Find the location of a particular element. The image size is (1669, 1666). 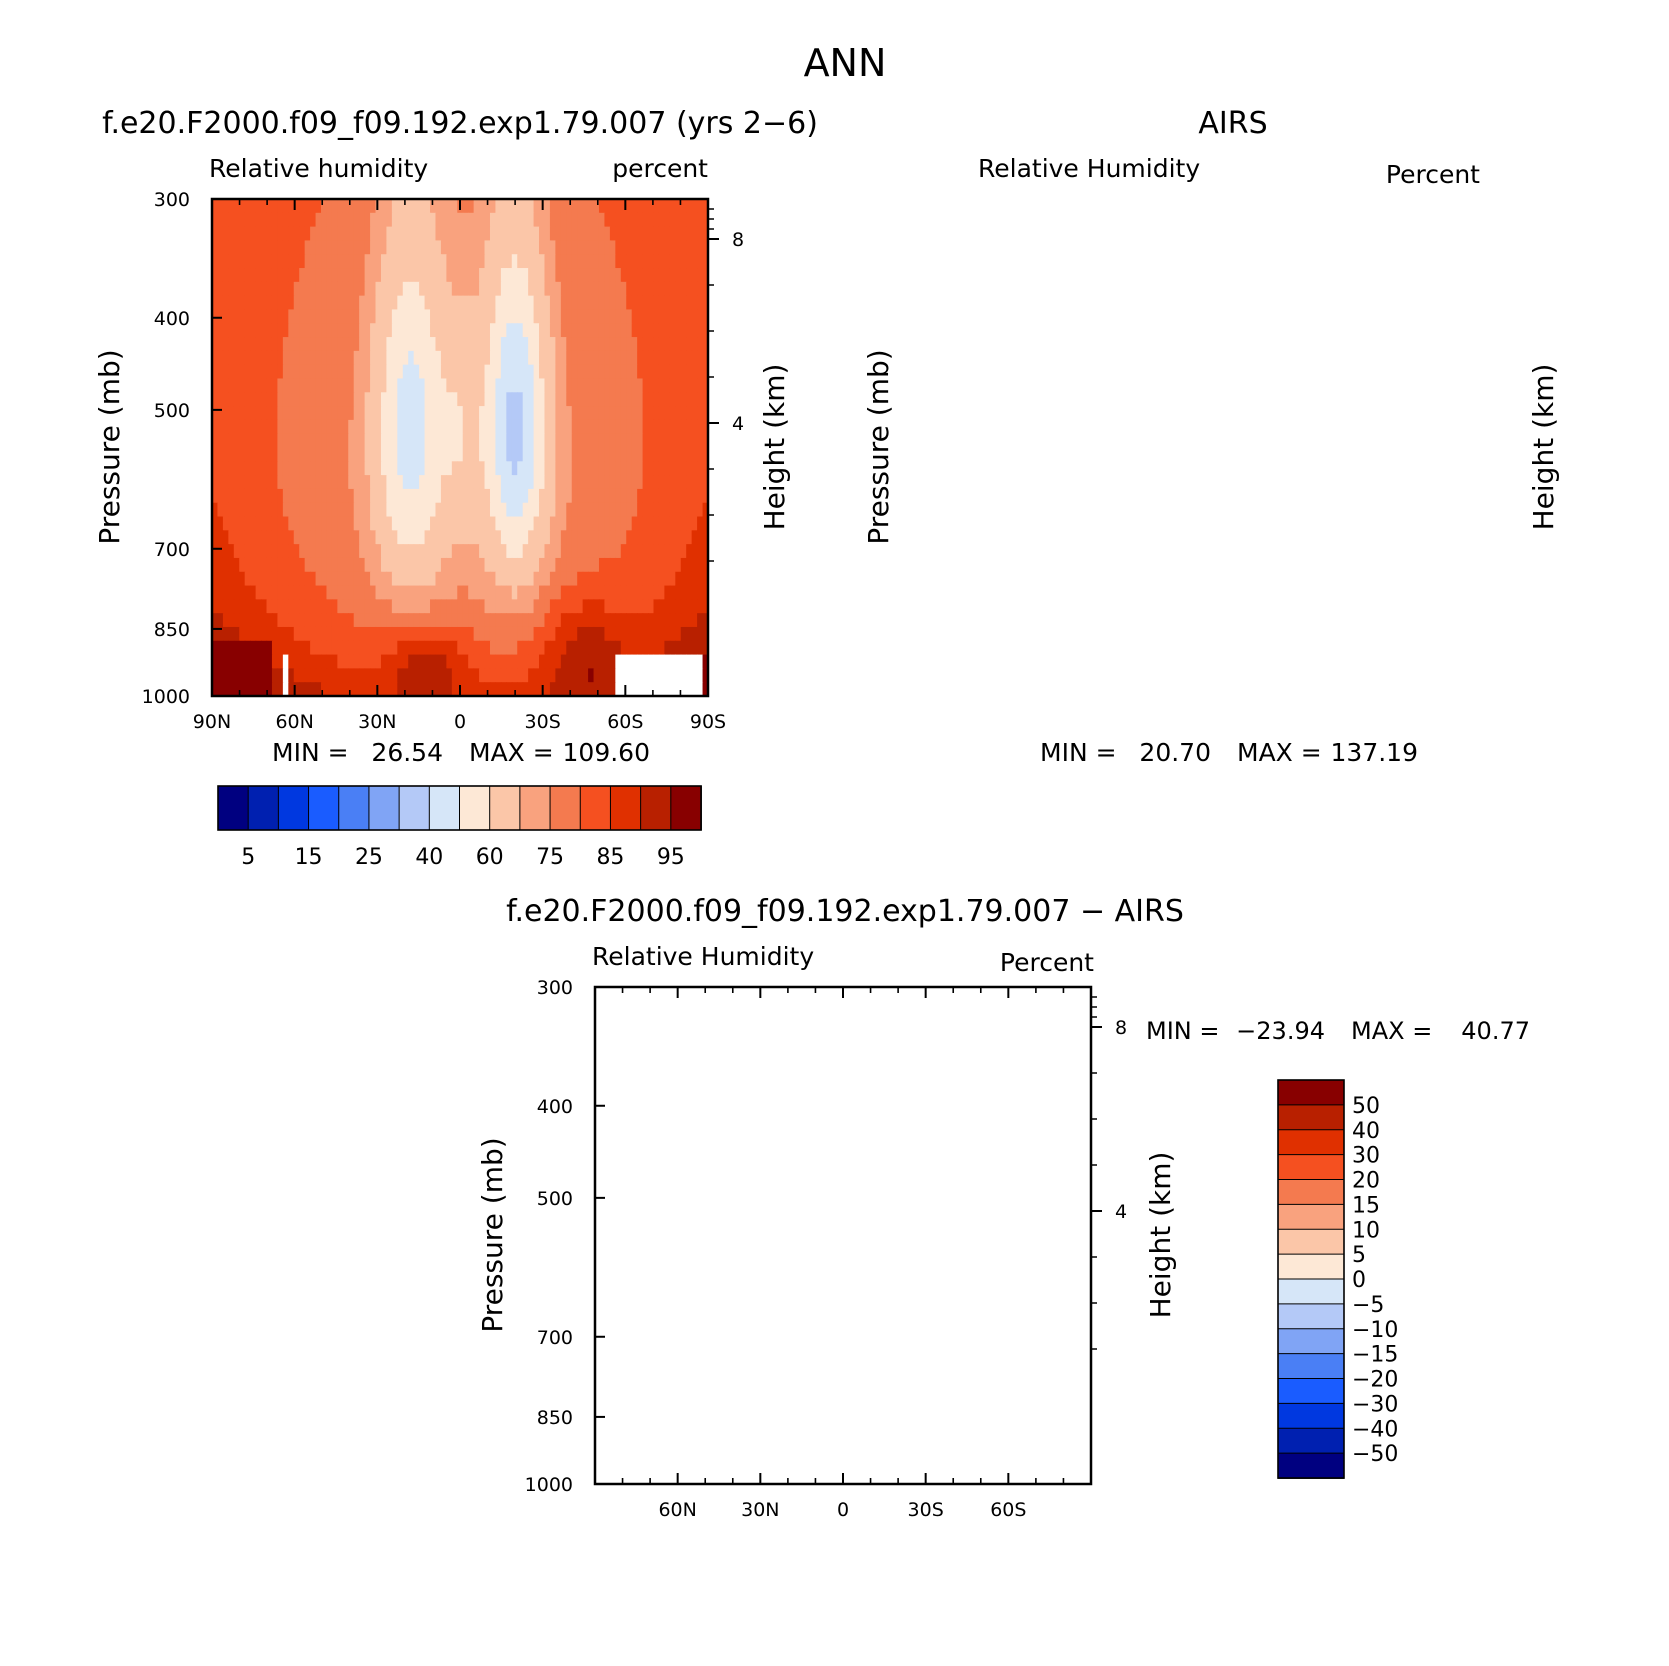

colorbar-label: 95 is located at coordinates (671, 857).